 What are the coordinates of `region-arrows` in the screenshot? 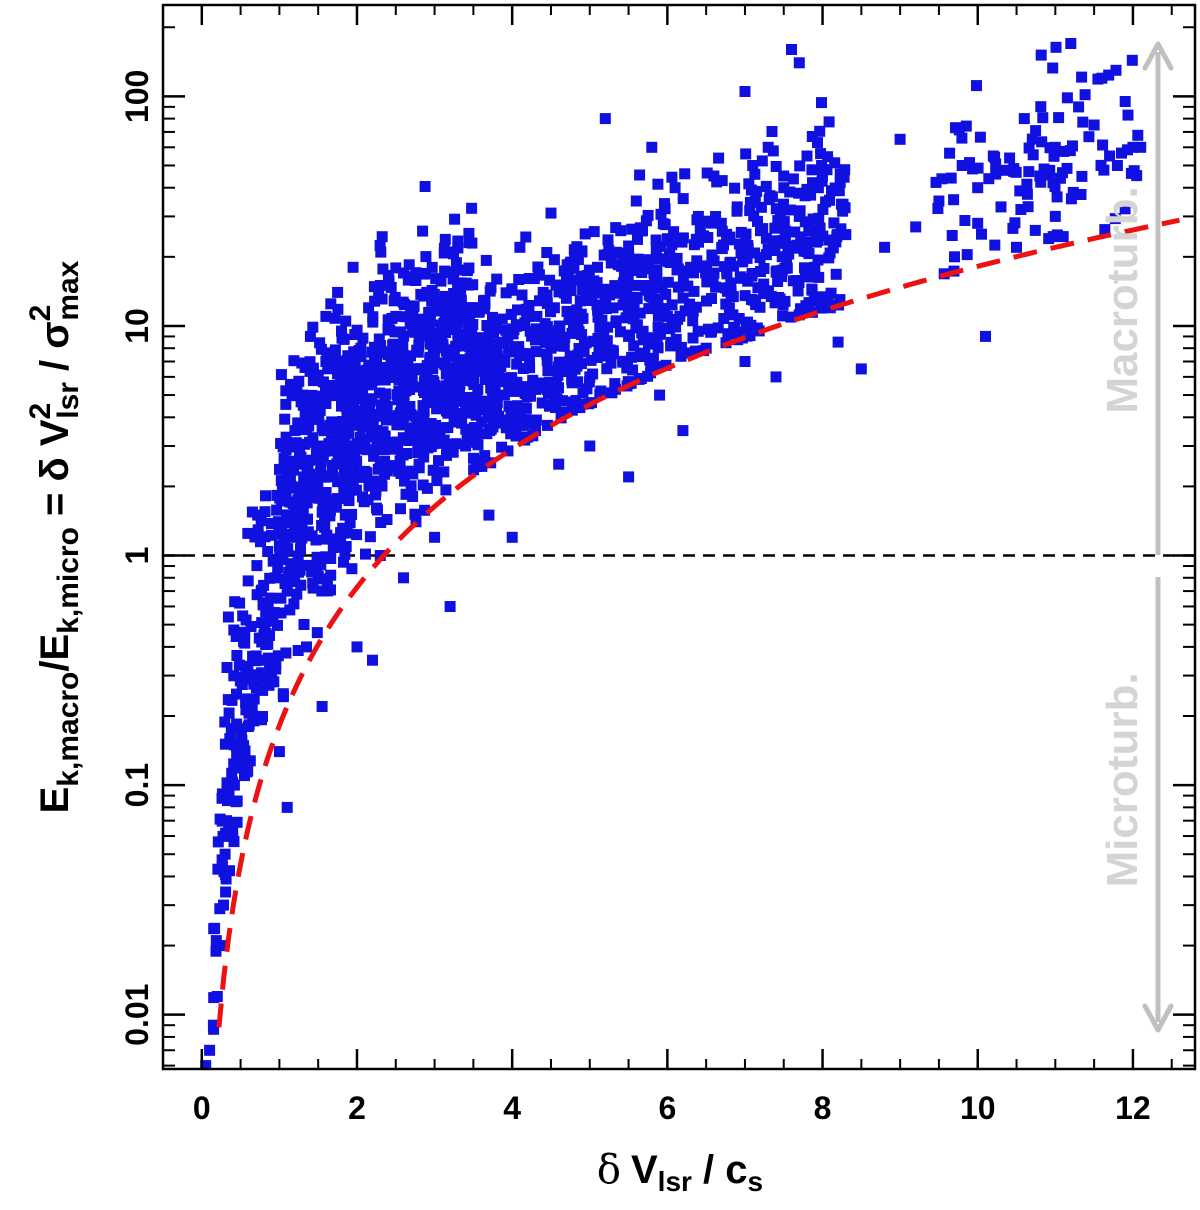 It's located at (1158, 537).